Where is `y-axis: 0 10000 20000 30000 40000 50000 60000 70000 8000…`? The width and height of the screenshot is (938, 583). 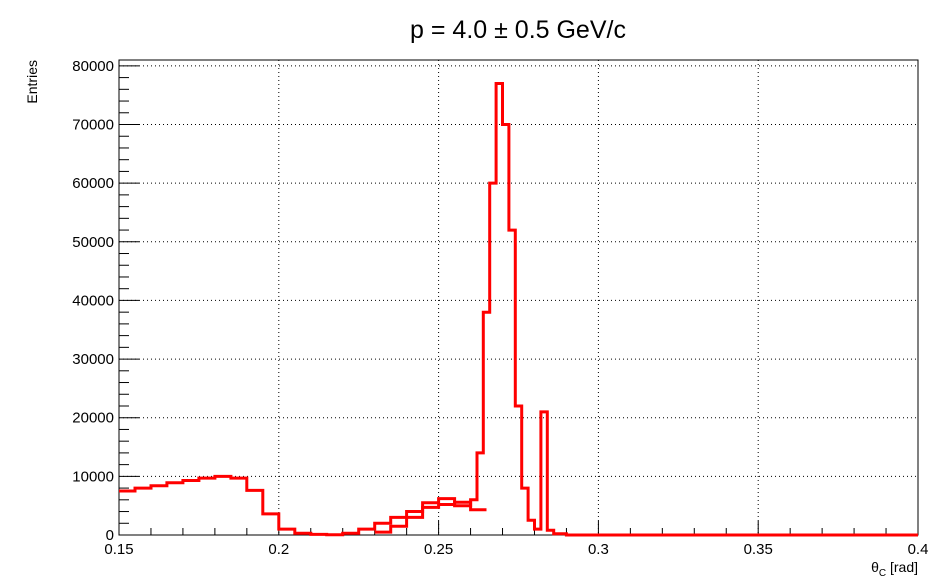 y-axis: 0 10000 20000 30000 40000 50000 60000 70000 8000… is located at coordinates (105, 301).